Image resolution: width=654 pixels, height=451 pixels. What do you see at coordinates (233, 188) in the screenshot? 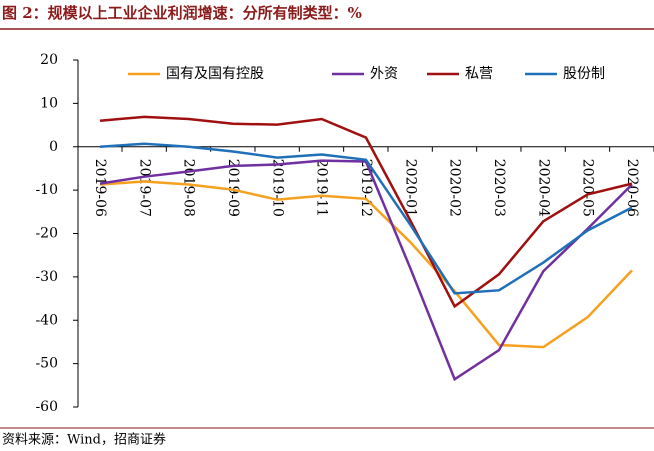
I see `x-tick-label: 2019-09` at bounding box center [233, 188].